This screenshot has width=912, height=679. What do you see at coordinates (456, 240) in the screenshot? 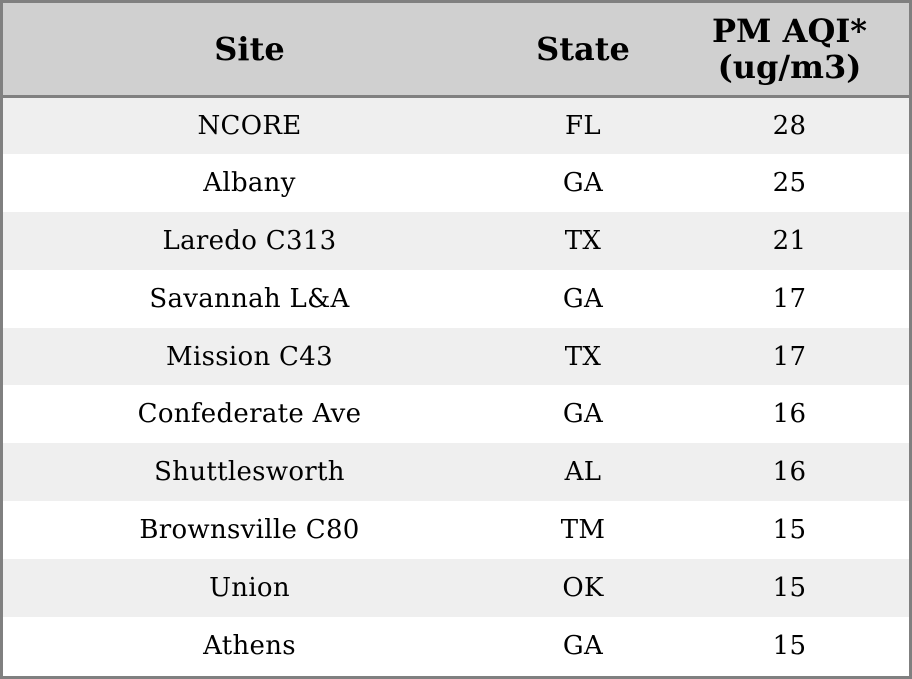
I see `table-row: Laredo C313 TX 21` at bounding box center [456, 240].